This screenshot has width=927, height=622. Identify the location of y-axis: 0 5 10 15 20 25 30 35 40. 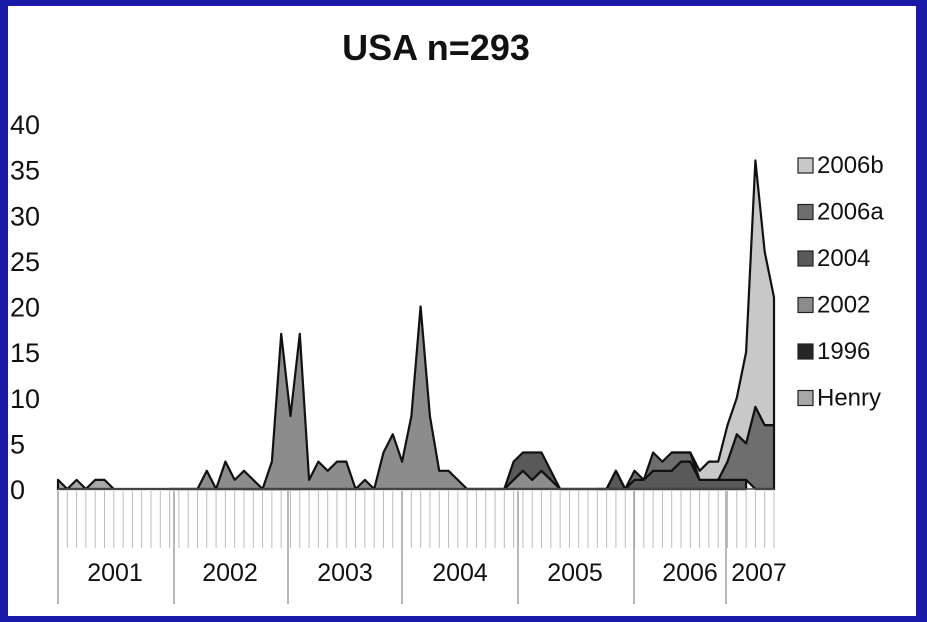
(25, 307).